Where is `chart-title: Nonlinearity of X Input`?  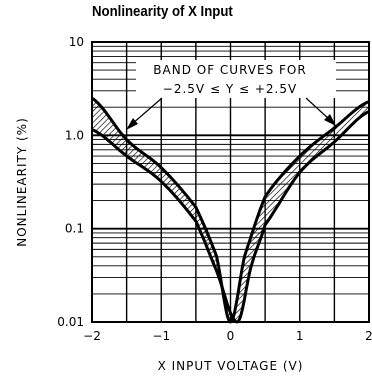 chart-title: Nonlinearity of X Input is located at coordinates (162, 11).